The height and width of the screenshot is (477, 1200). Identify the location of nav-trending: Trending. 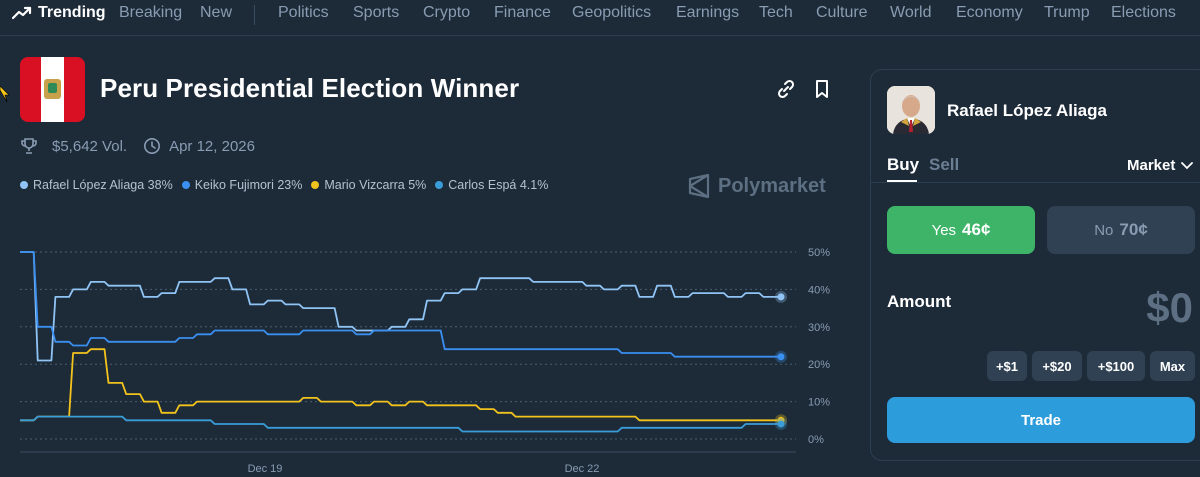
(59, 13).